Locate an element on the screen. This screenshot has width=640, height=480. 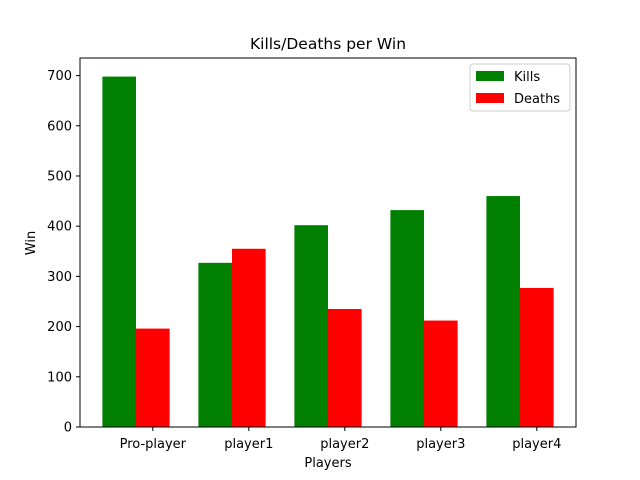
bar-deaths-player4 is located at coordinates (537, 357).